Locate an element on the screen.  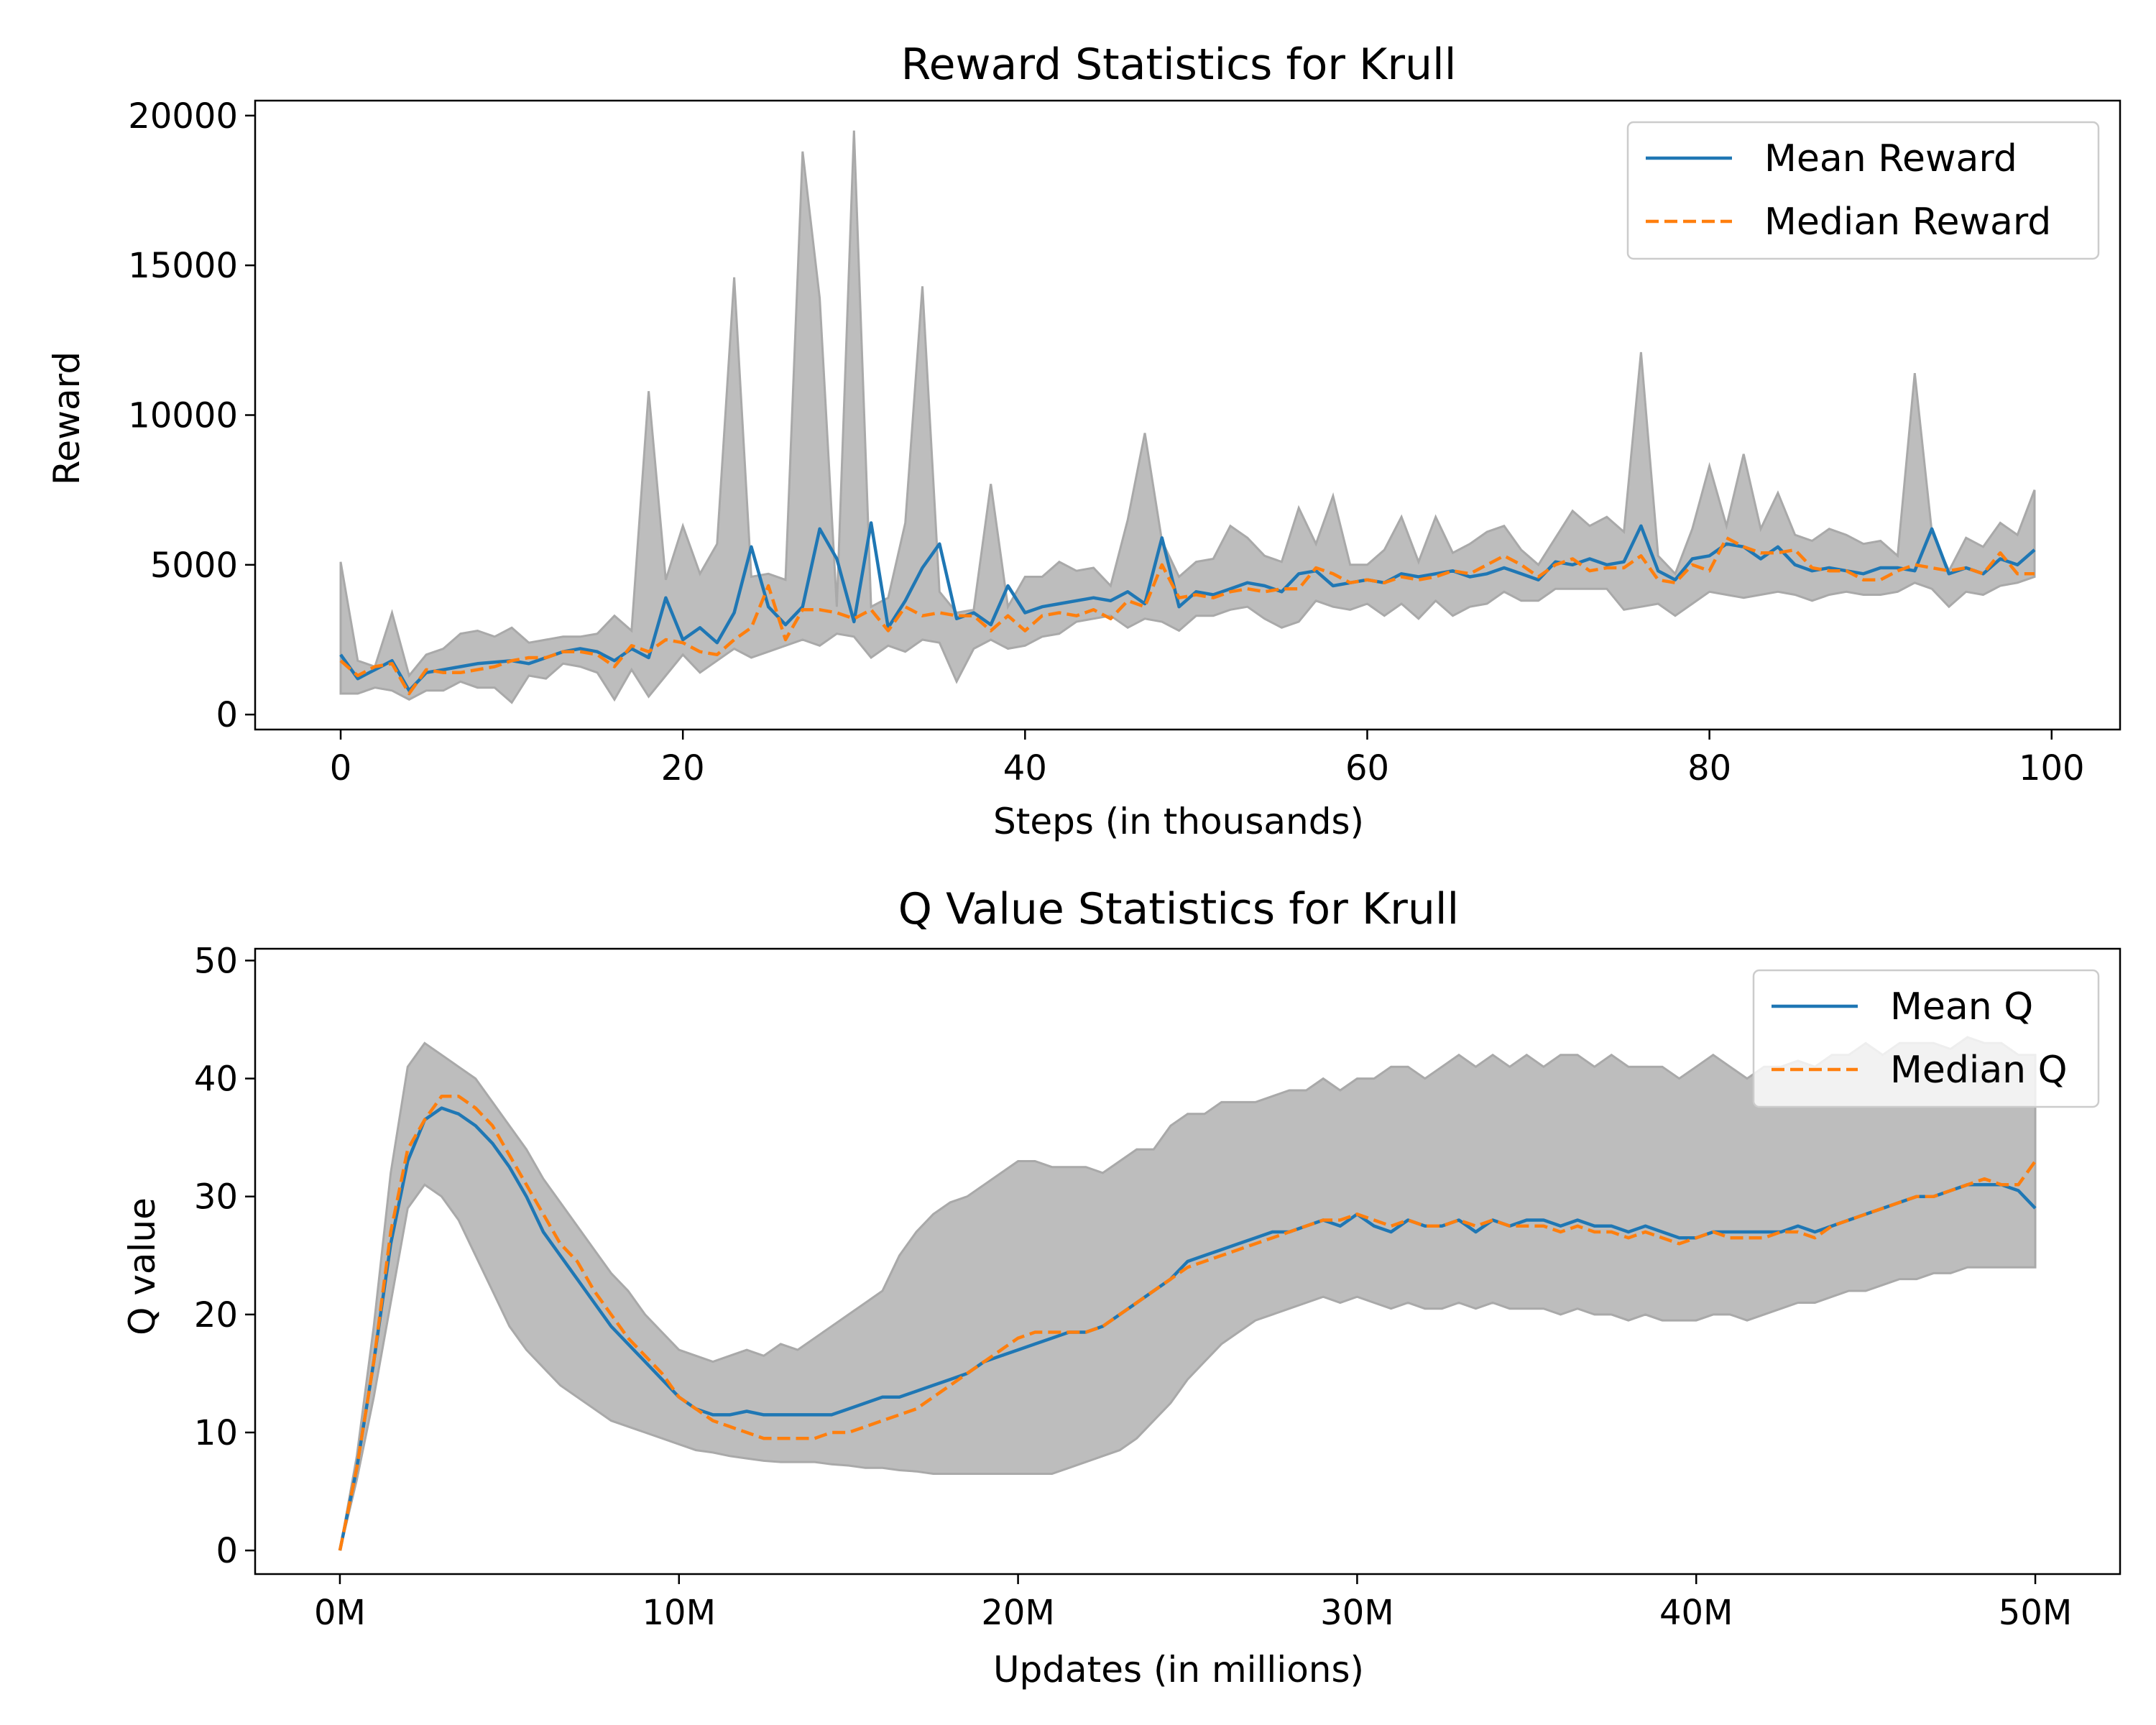
y-tick-label: 20 is located at coordinates (216, 1315).